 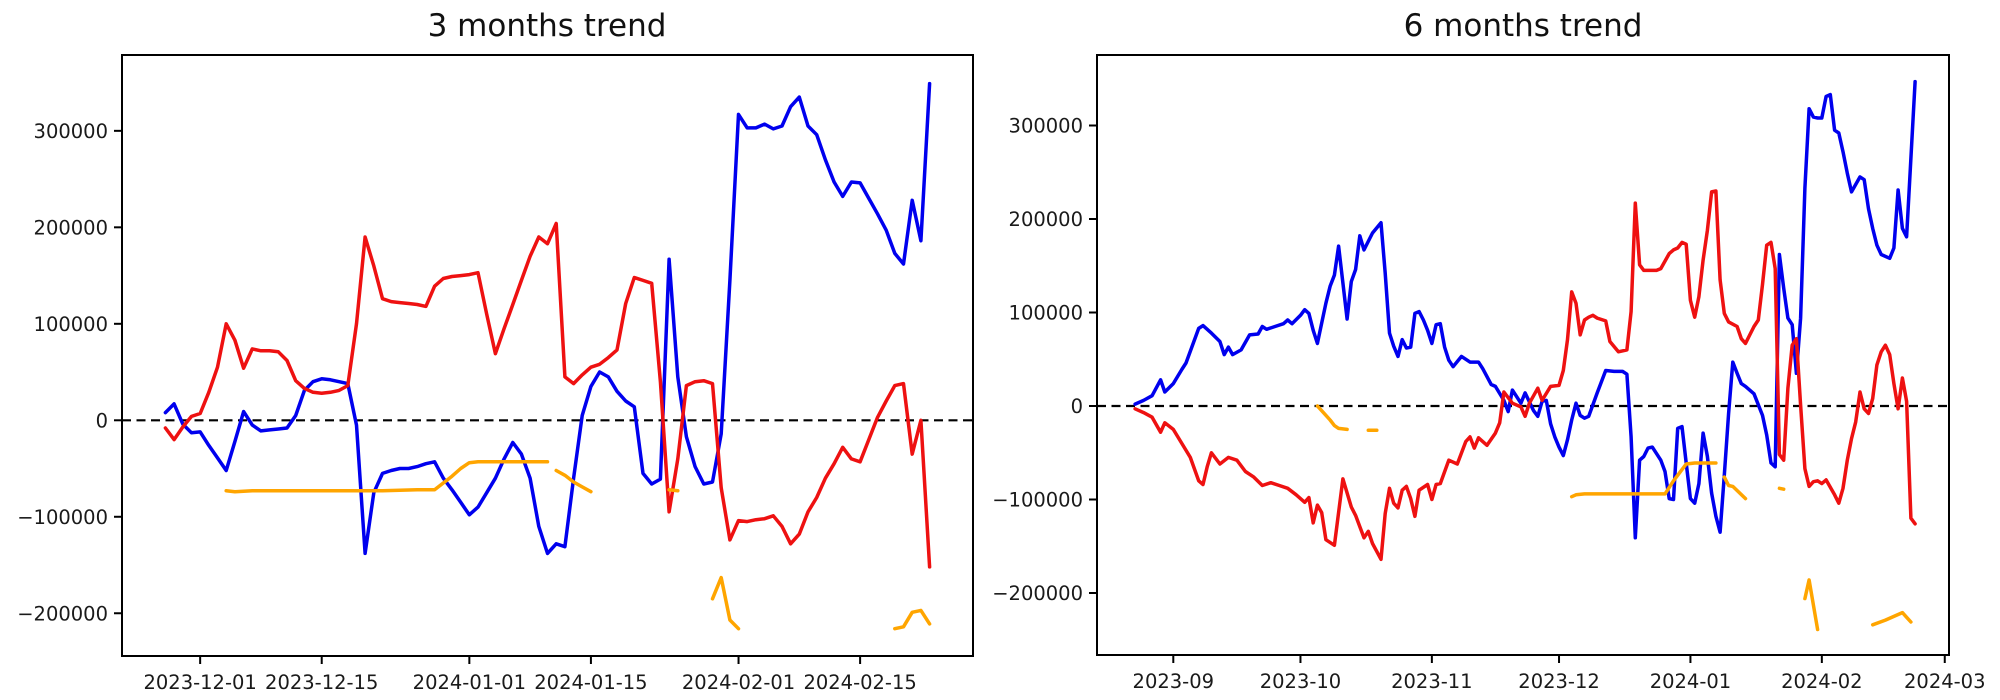 I want to click on x-tick-label: 2024-02-01, so click(x=738, y=682).